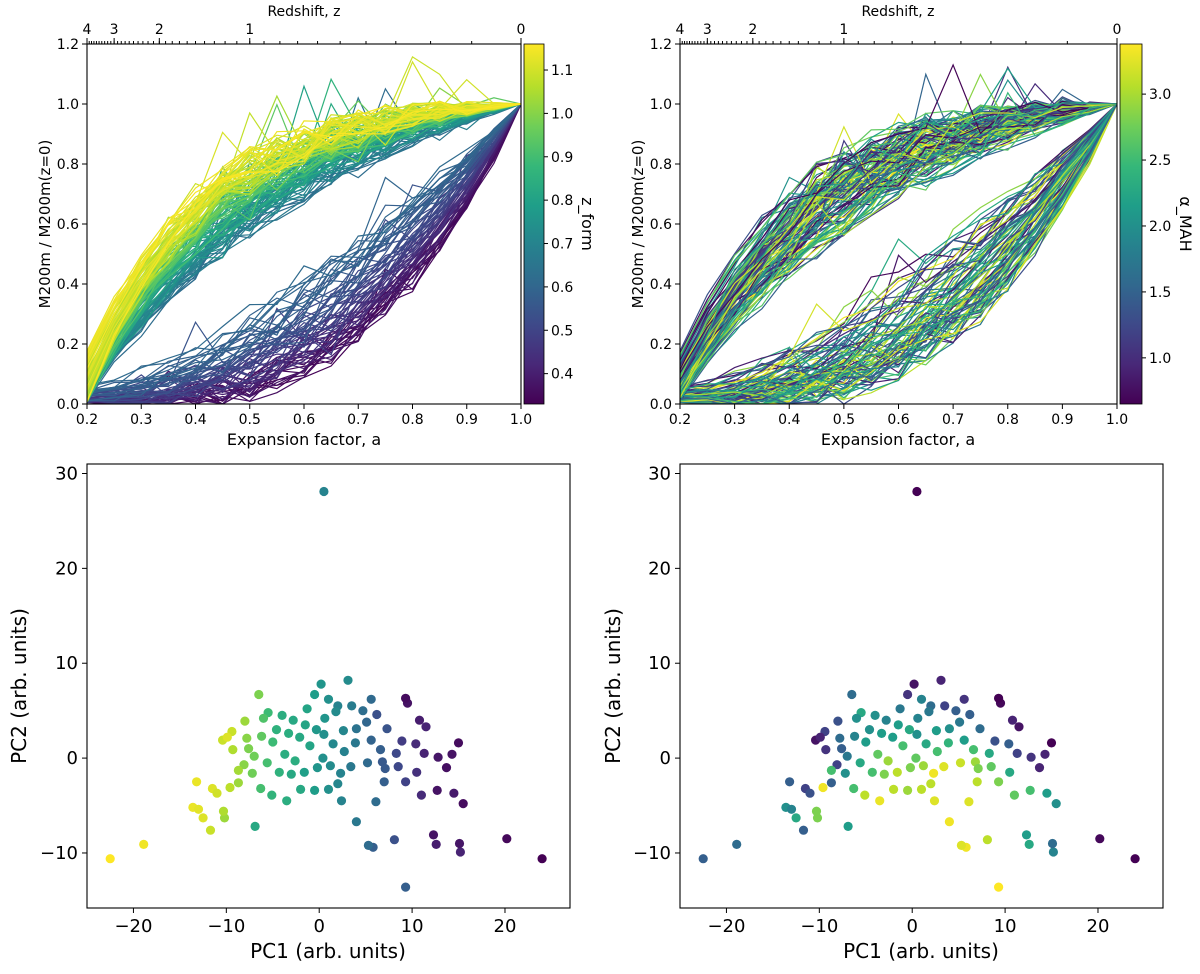 The width and height of the screenshot is (1200, 974). I want to click on y-tick-label: −10, so click(59, 853).